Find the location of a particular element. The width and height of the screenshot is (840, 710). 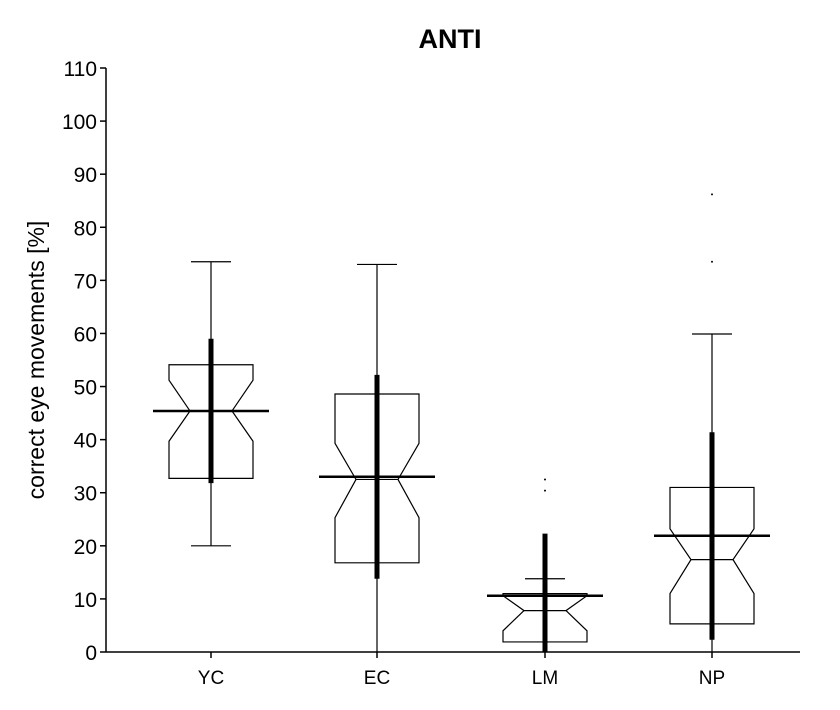

box-np is located at coordinates (712, 422).